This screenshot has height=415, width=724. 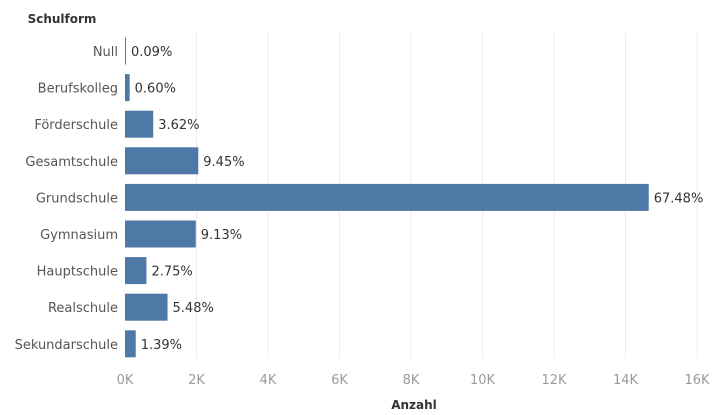 What do you see at coordinates (193, 308) in the screenshot?
I see `data-label: 5.48%` at bounding box center [193, 308].